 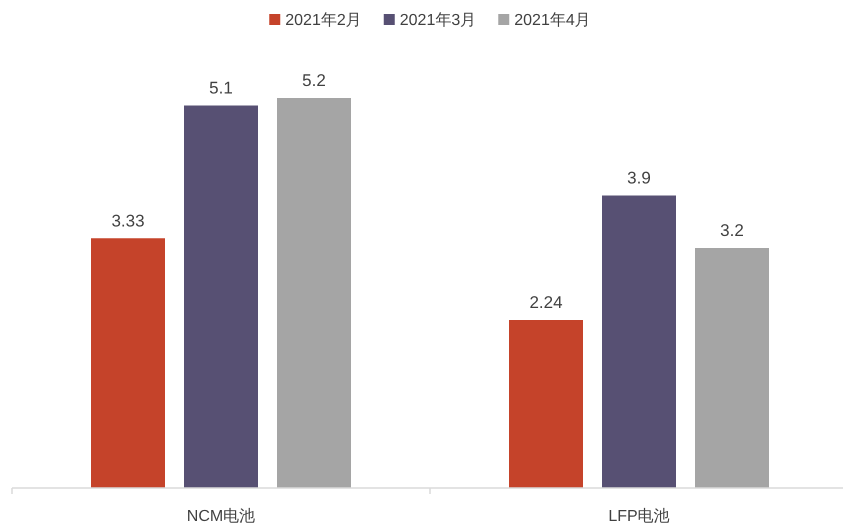 I want to click on x-tick-label: NCM电池, so click(x=221, y=516).